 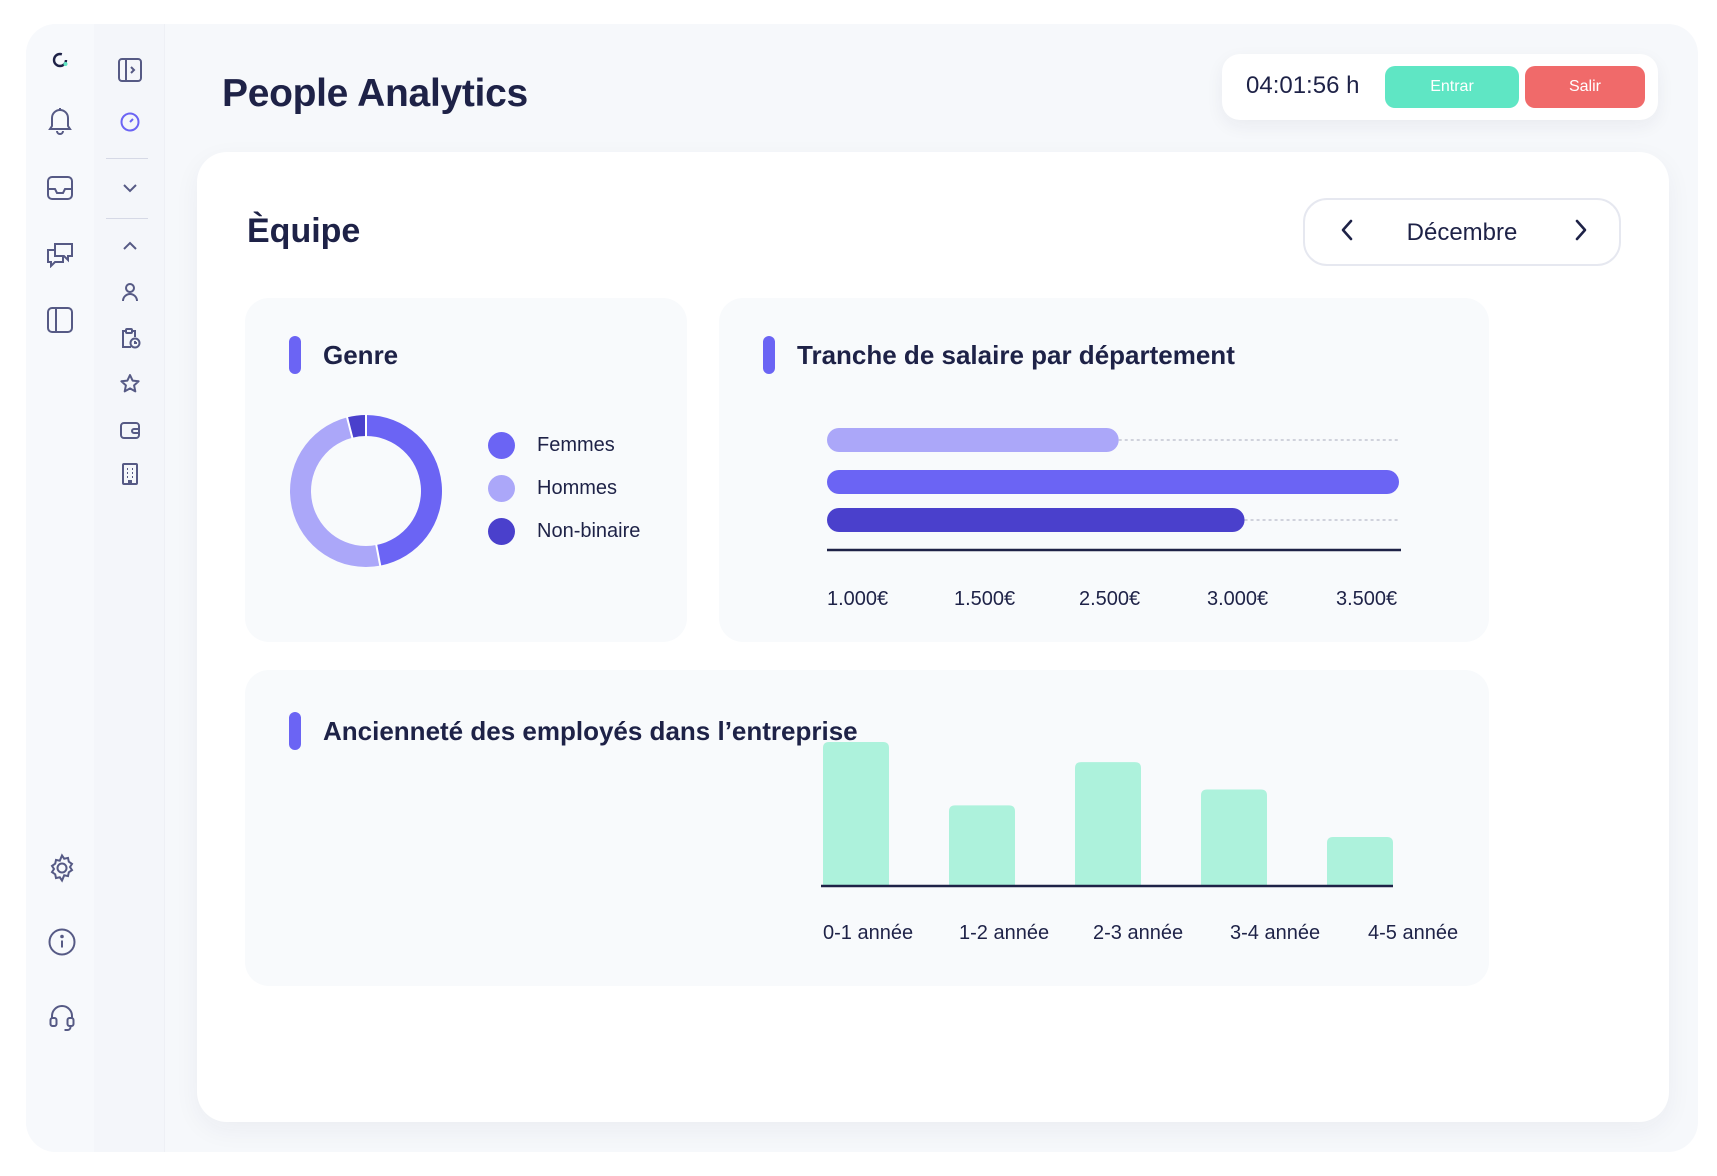 I want to click on primary-sidebar, so click(x=60, y=588).